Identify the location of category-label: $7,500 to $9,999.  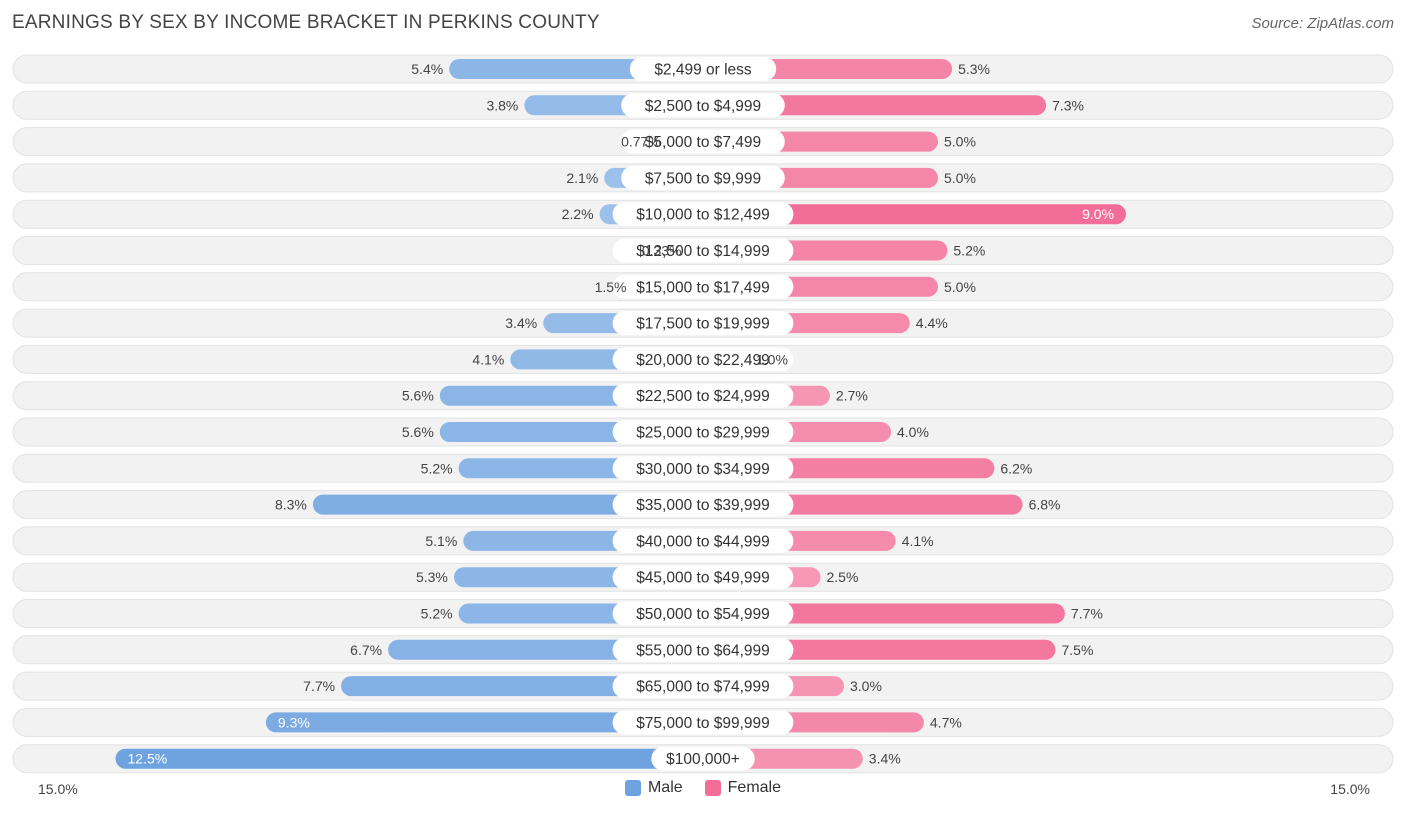
(703, 178).